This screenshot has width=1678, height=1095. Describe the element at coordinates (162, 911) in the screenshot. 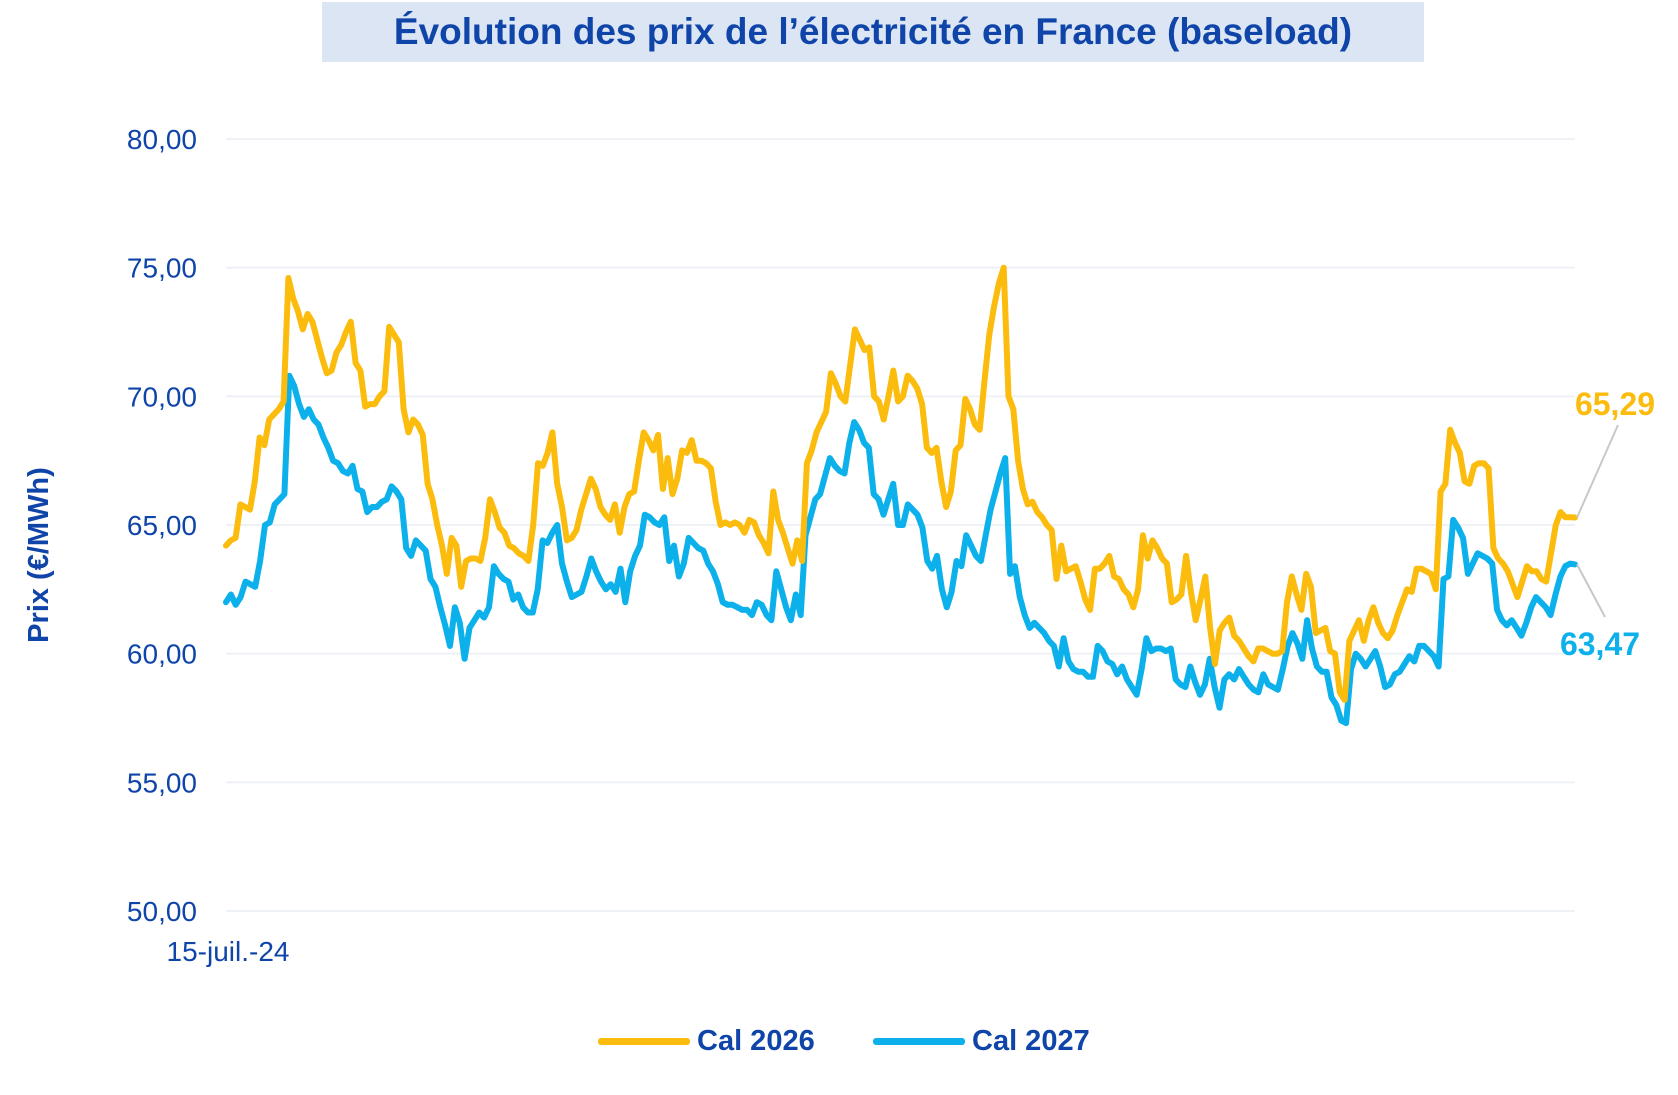

I see `y-tick-label: 50,00` at that location.